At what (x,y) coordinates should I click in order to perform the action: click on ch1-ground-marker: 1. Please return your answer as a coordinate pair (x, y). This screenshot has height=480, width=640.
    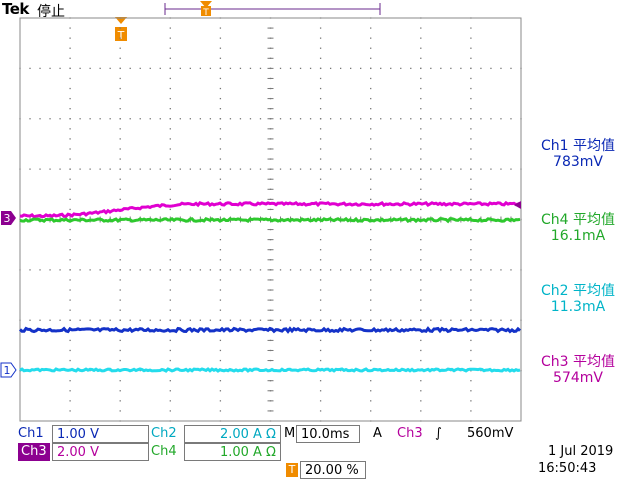
    Looking at the image, I should click on (8, 370).